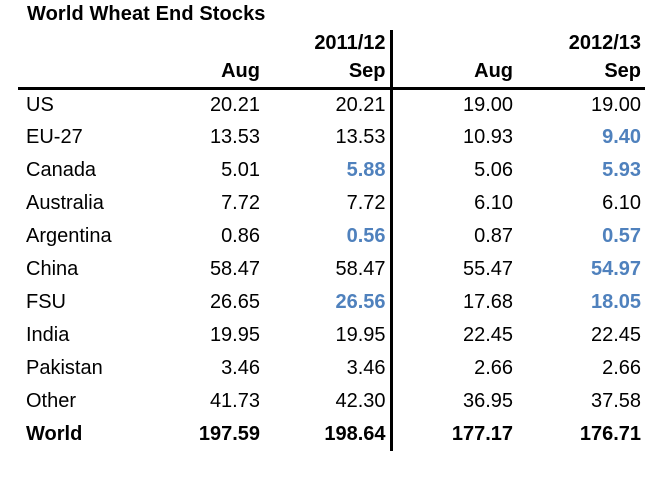 The width and height of the screenshot is (653, 484). I want to click on cell-value: 9.40, so click(622, 137).